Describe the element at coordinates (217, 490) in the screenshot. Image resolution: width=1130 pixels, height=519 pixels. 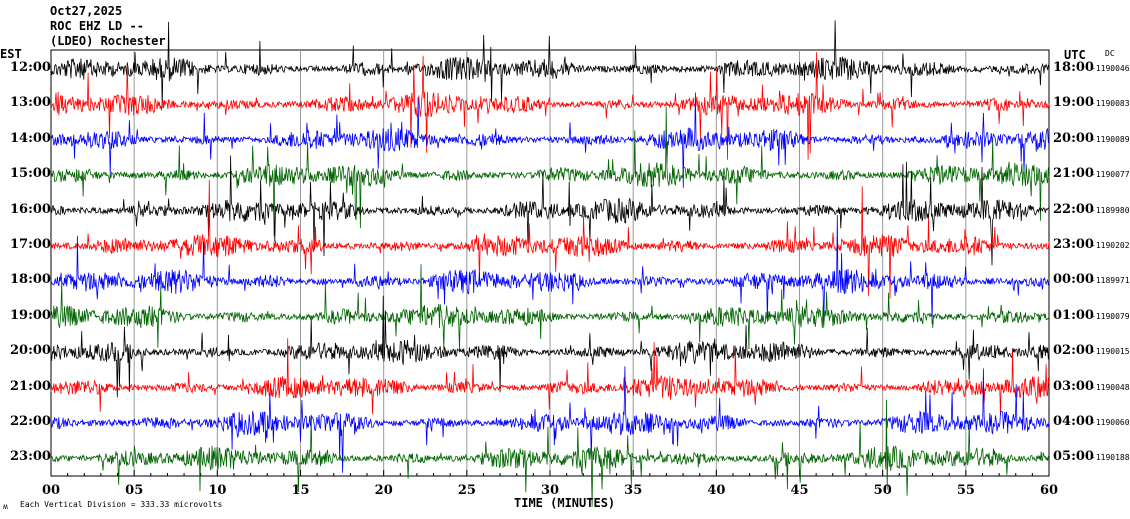
I see `x-tick-label: 10` at that location.